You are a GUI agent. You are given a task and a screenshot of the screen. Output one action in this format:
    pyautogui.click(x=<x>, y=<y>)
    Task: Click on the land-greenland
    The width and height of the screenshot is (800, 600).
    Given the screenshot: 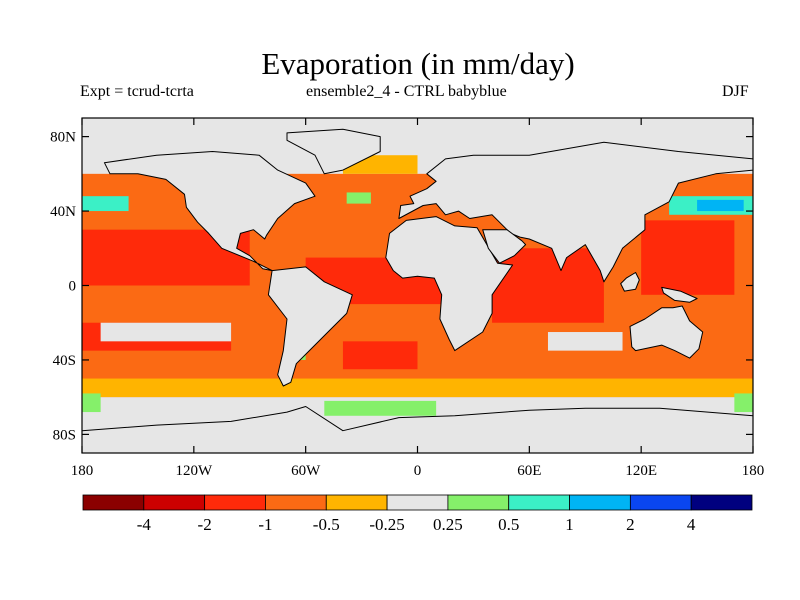 What is the action you would take?
    pyautogui.click(x=333, y=151)
    